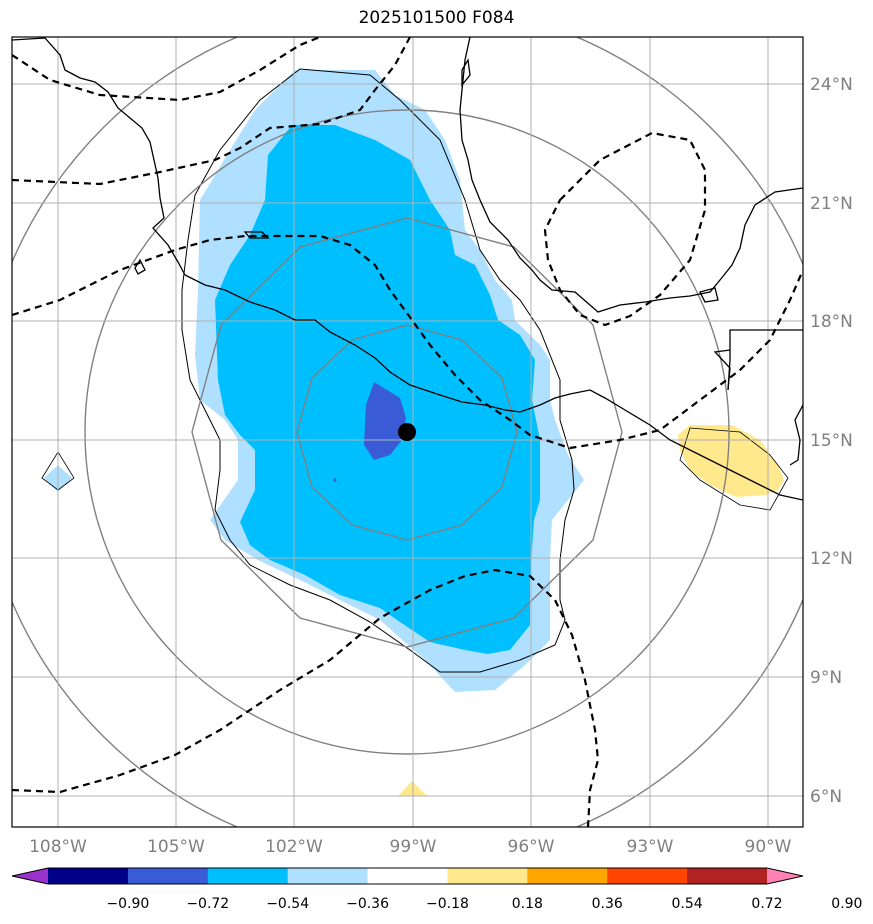 The height and width of the screenshot is (924, 873). What do you see at coordinates (58, 847) in the screenshot?
I see `lon-tick-label: 108°W` at bounding box center [58, 847].